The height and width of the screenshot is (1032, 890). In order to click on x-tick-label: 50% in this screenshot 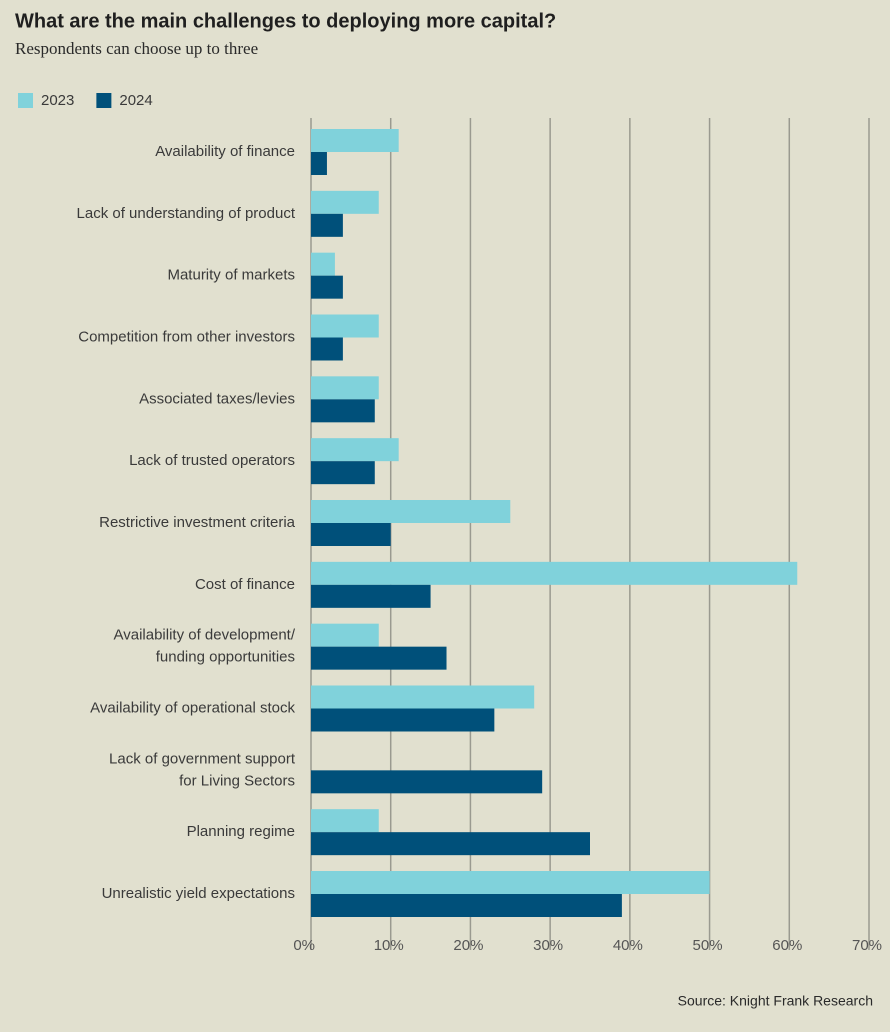, I will do `click(708, 945)`.